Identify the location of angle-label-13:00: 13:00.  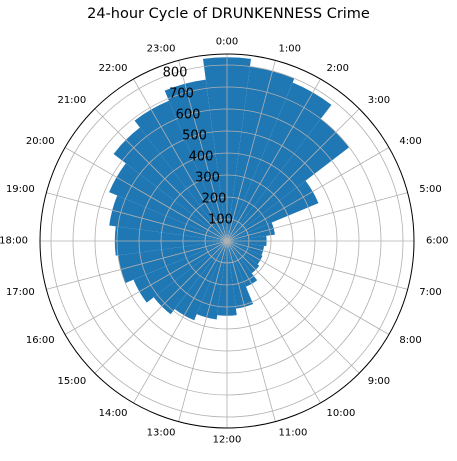
(161, 433).